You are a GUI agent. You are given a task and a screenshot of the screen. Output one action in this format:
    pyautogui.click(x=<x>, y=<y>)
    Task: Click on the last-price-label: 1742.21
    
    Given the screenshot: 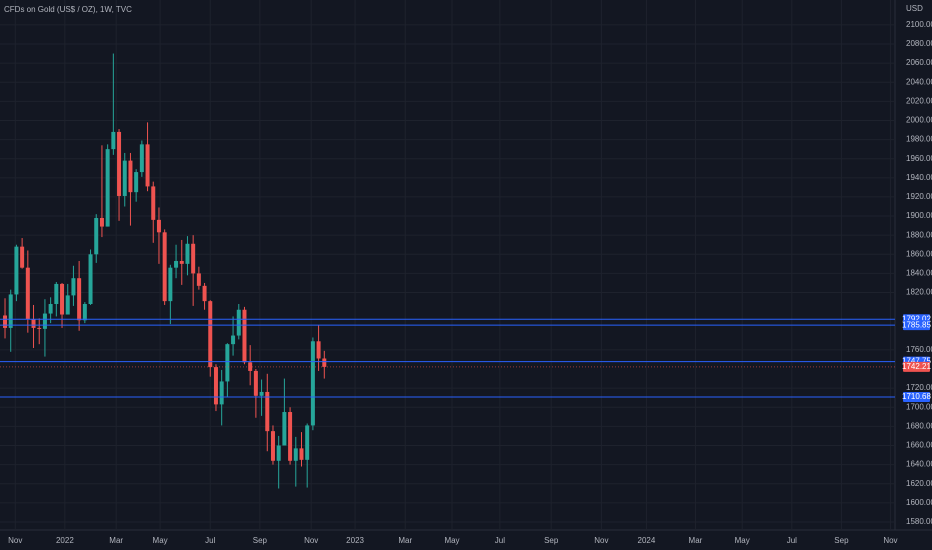 What is the action you would take?
    pyautogui.click(x=916, y=366)
    